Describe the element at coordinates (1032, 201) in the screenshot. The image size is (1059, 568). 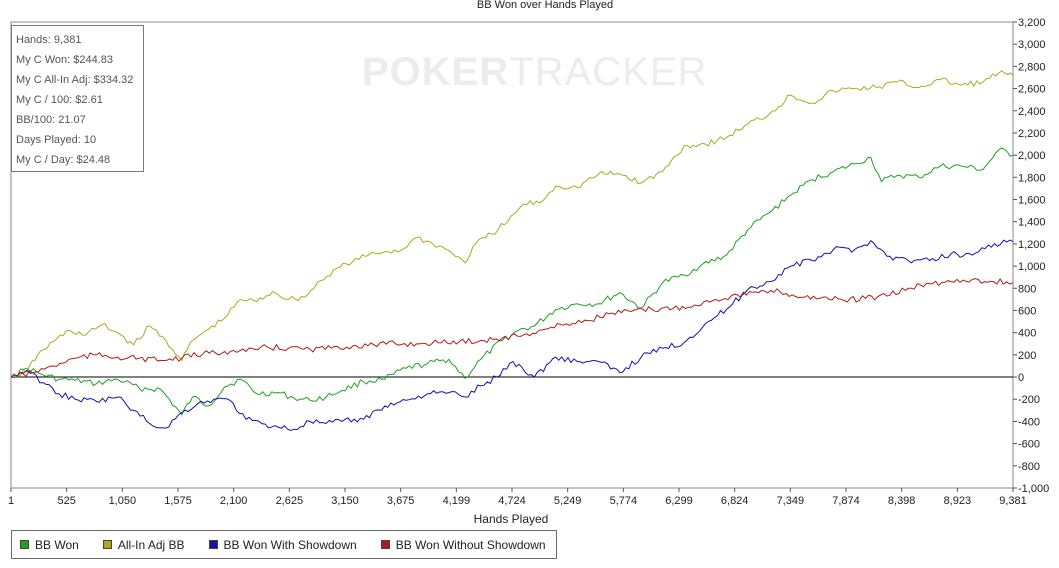
I see `y-tick-label: 1,600` at that location.